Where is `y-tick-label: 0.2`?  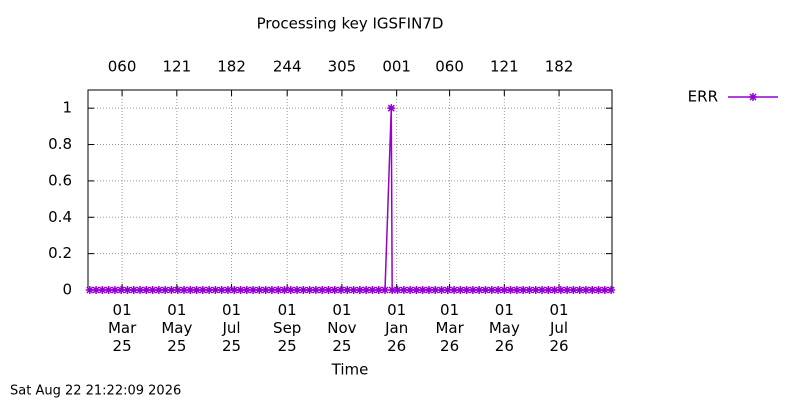
y-tick-label: 0.2 is located at coordinates (60, 253).